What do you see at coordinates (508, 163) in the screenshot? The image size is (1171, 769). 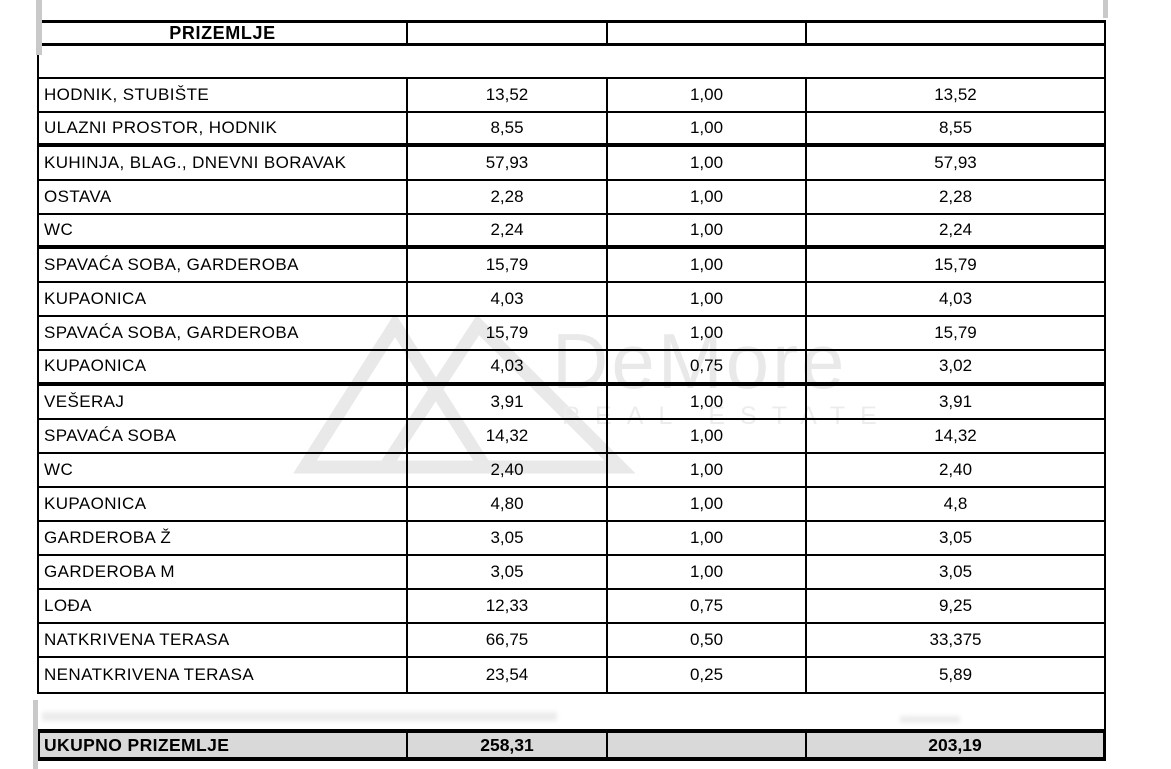 I see `cell-area: 57,93` at bounding box center [508, 163].